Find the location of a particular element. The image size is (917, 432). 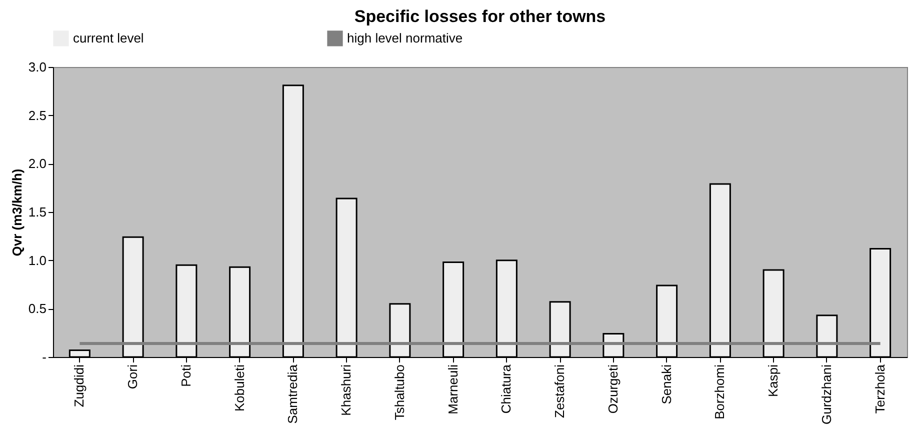

x-tick-label: Ozurgeti is located at coordinates (612, 389).